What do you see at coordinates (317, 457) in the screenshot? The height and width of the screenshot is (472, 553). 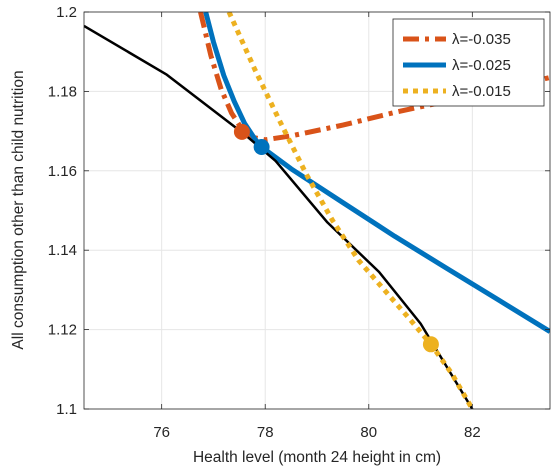 I see `x-axis-label: Health level (month 24 height in cm)` at bounding box center [317, 457].